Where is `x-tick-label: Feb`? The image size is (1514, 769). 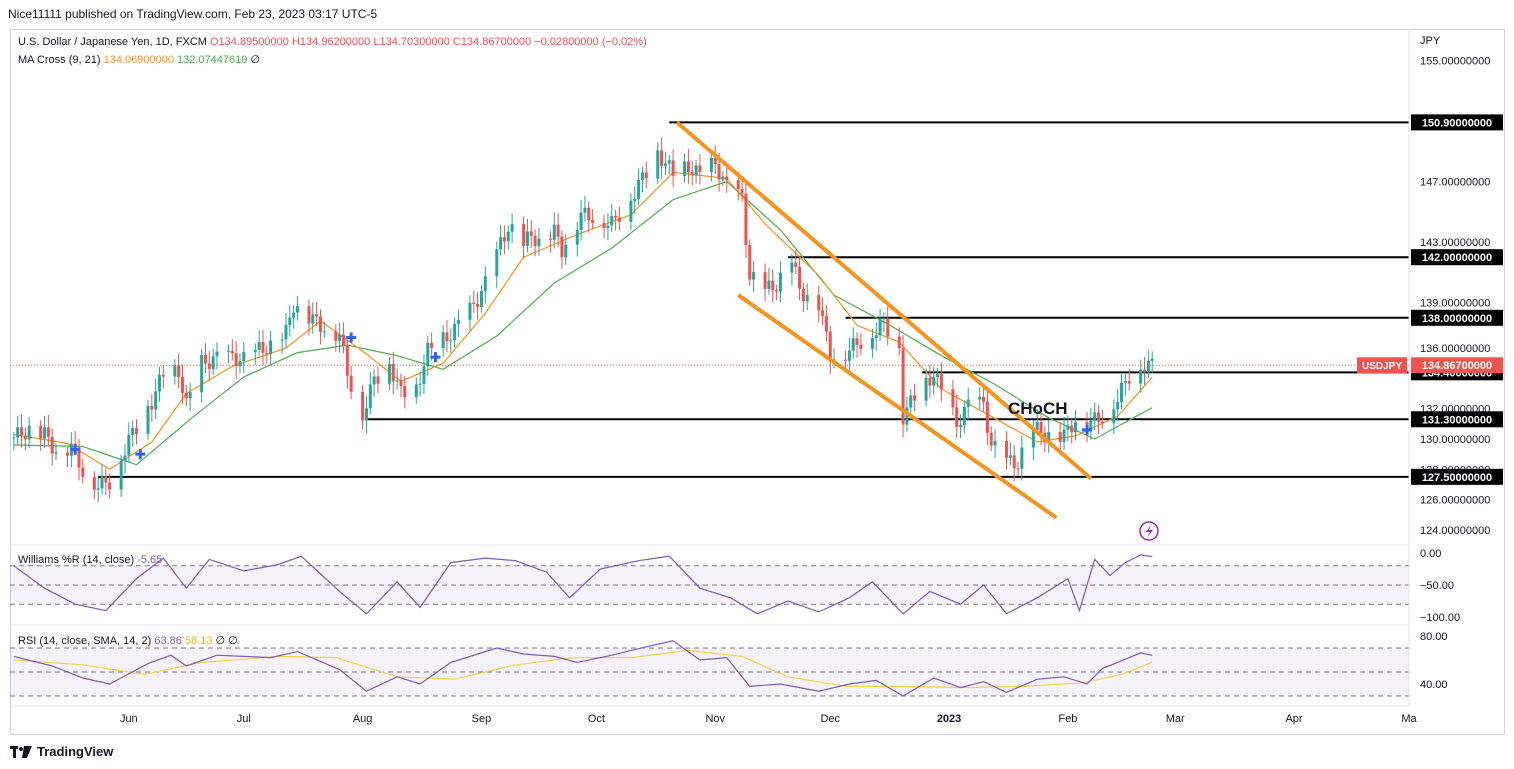
x-tick-label: Feb is located at coordinates (1067, 719).